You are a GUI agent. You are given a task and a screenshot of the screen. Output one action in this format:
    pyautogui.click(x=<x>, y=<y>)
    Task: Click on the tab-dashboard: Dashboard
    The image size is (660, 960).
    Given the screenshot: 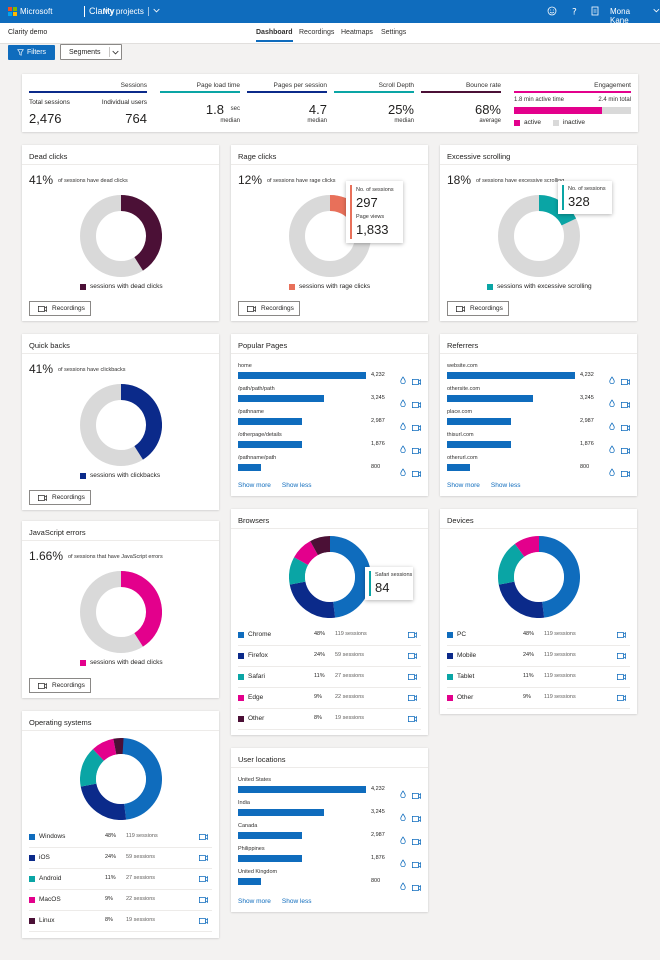 What is the action you would take?
    pyautogui.click(x=274, y=35)
    